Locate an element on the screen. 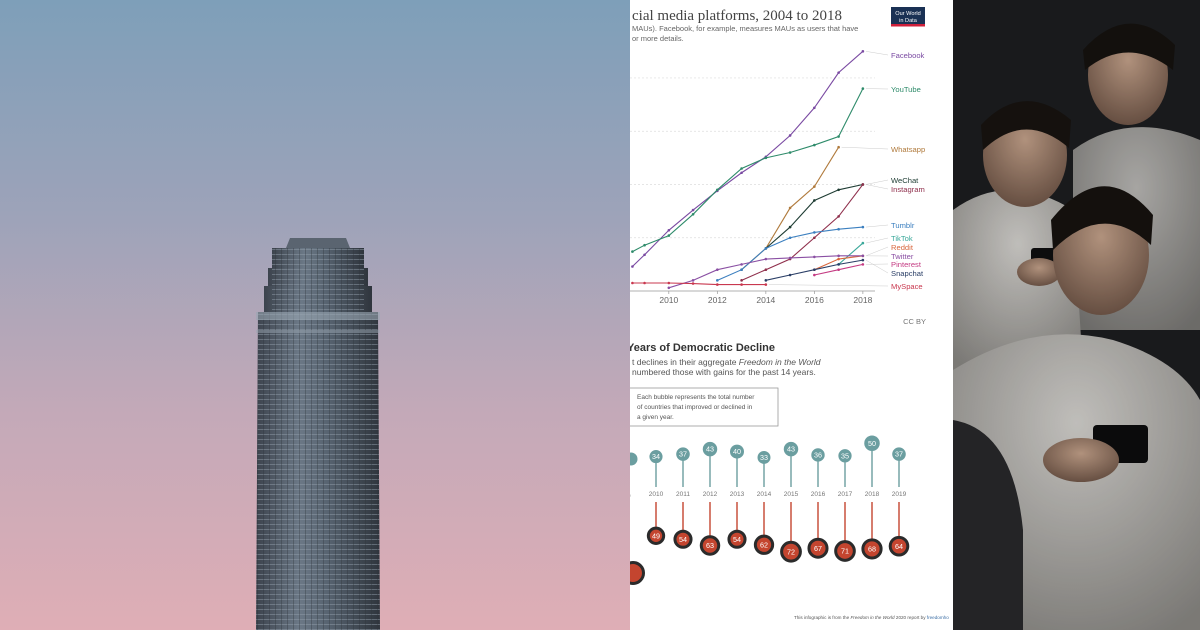 The width and height of the screenshot is (1200, 630). legend-label-instagram: Instagram is located at coordinates (908, 189).